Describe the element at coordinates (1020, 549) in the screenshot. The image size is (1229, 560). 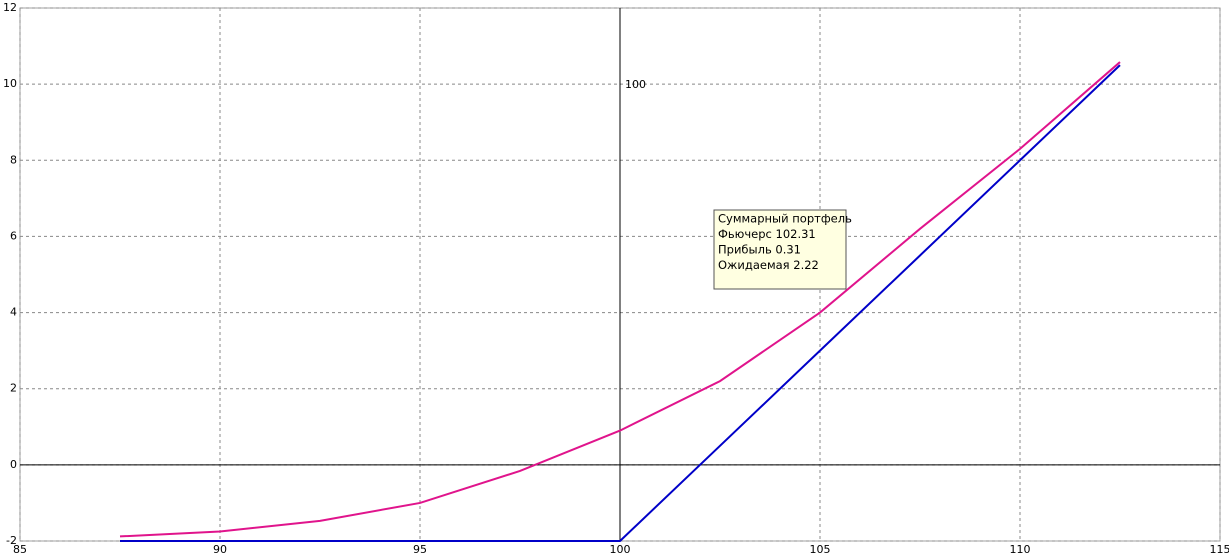
I see `x-tick-label: 110` at that location.